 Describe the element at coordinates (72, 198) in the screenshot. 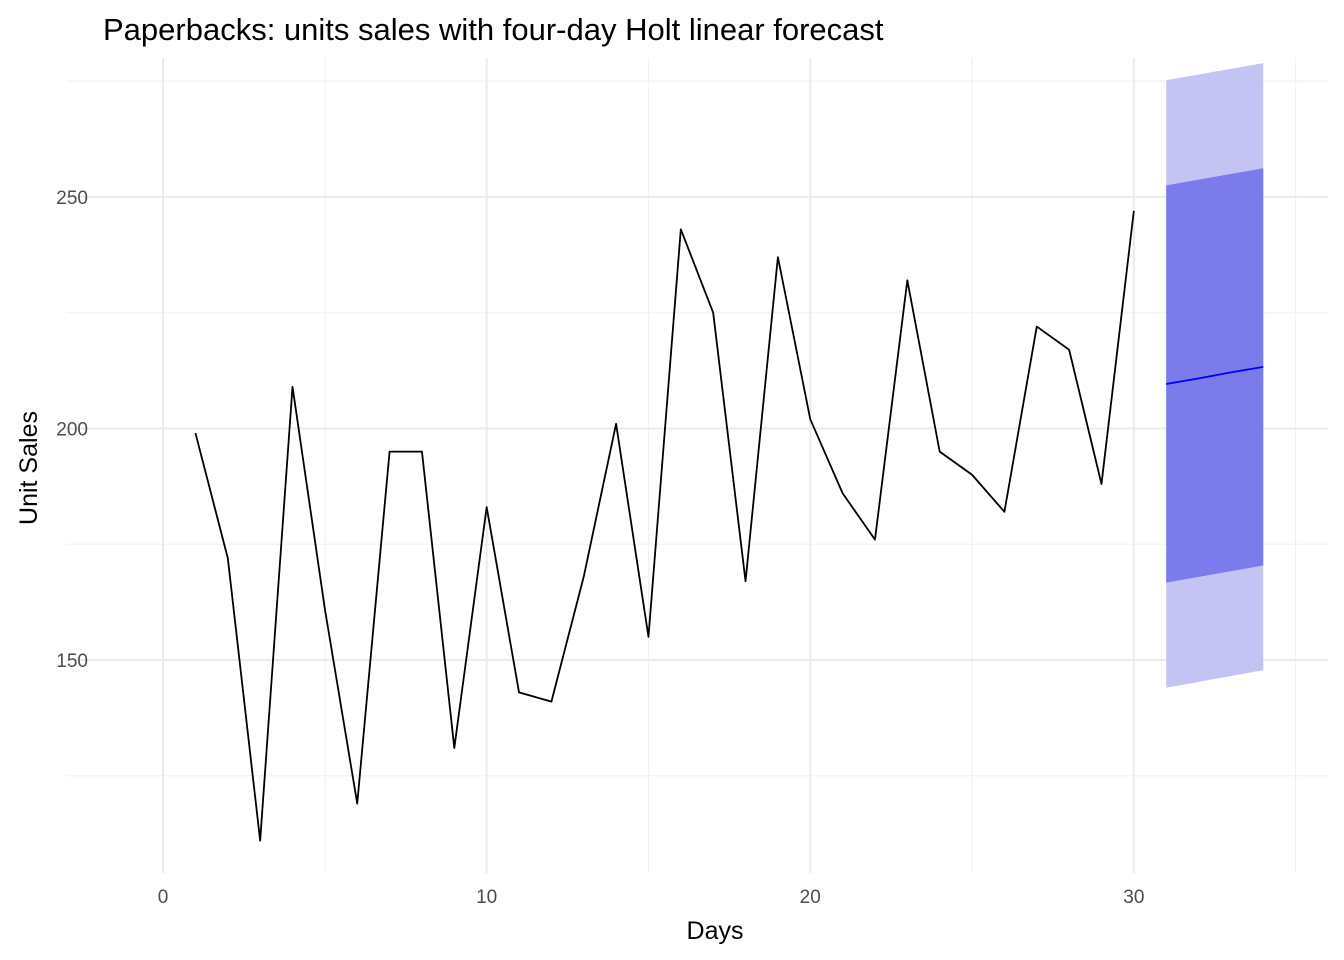

I see `y-tick-label: 250` at that location.